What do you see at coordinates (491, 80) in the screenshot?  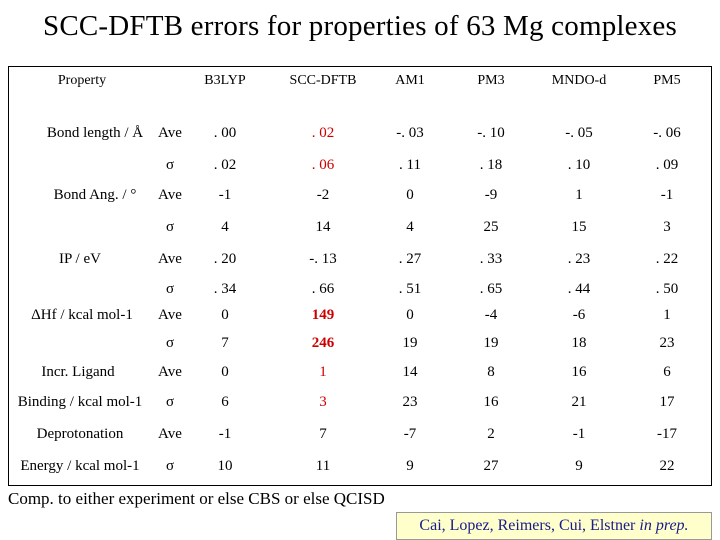 I see `column-header: PM3` at bounding box center [491, 80].